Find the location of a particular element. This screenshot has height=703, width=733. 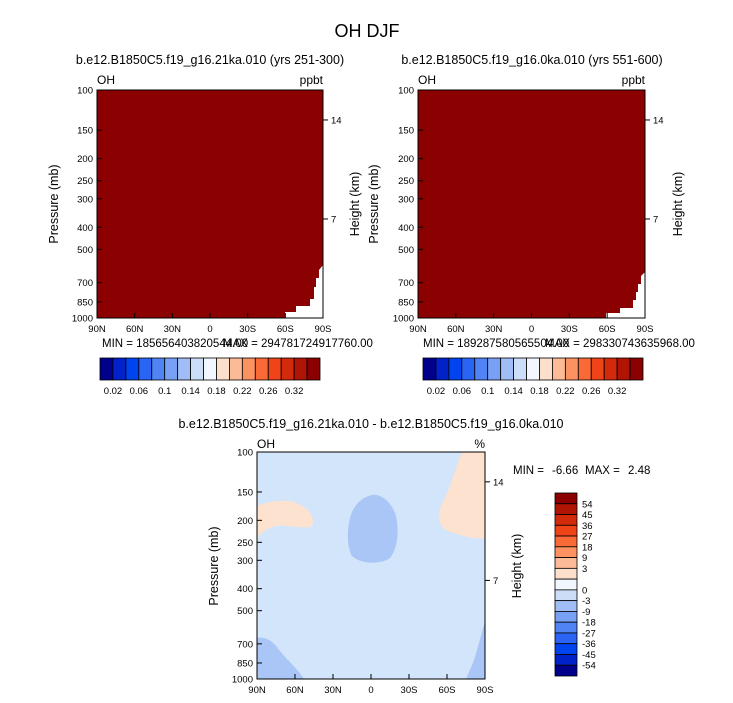

colorbar-label: 9 is located at coordinates (584, 558).